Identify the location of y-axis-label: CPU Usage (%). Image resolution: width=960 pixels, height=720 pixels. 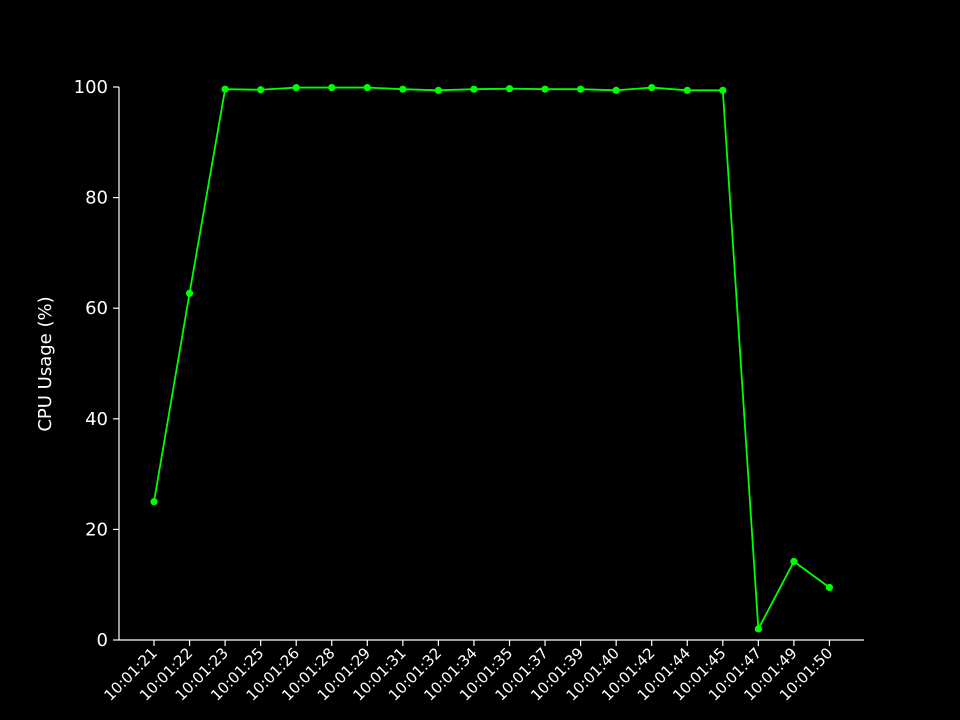
(45, 363).